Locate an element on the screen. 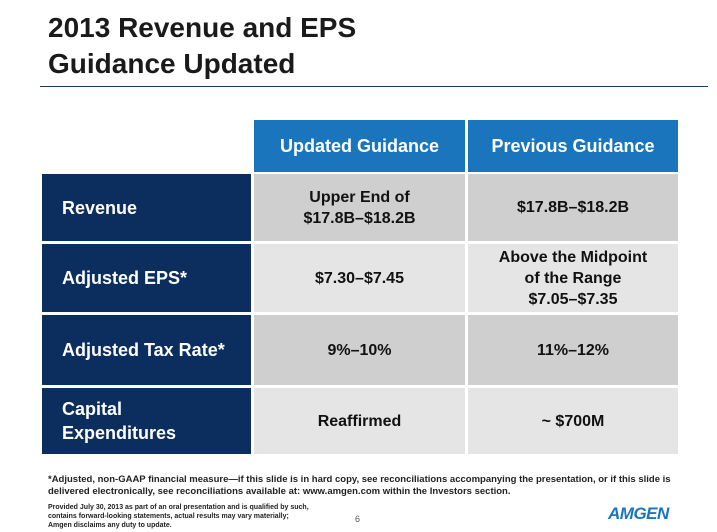 The height and width of the screenshot is (532, 717). cell-line: Upper End of is located at coordinates (359, 197).